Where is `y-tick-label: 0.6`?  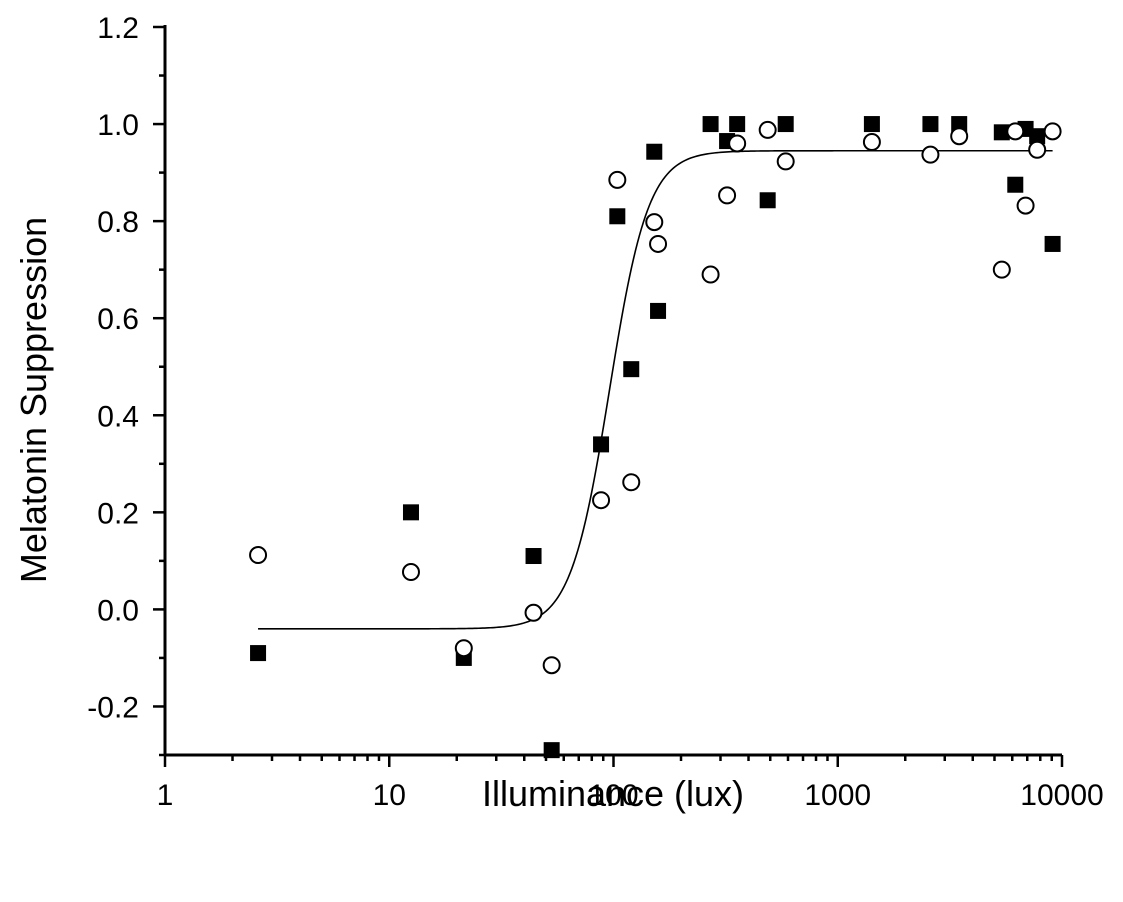
y-tick-label: 0.6 is located at coordinates (118, 319).